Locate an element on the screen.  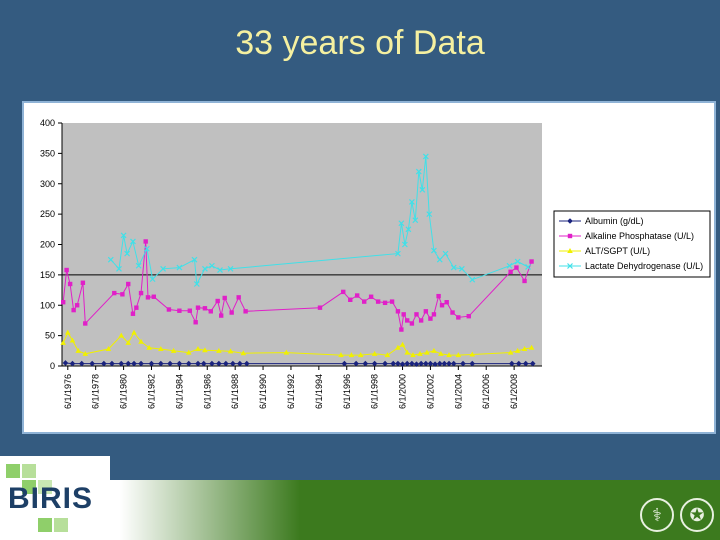
x-tick-label: 6/1/1980 is located at coordinates (124, 391).